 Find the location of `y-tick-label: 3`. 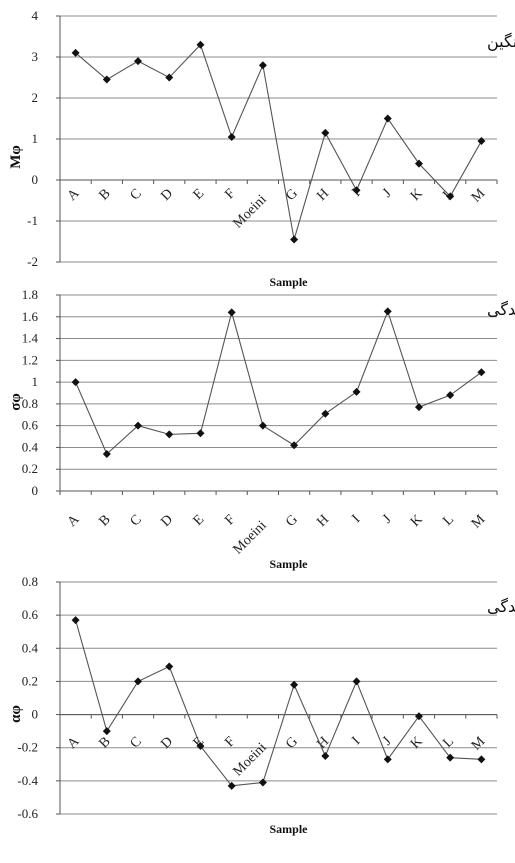

y-tick-label: 3 is located at coordinates (35, 56).